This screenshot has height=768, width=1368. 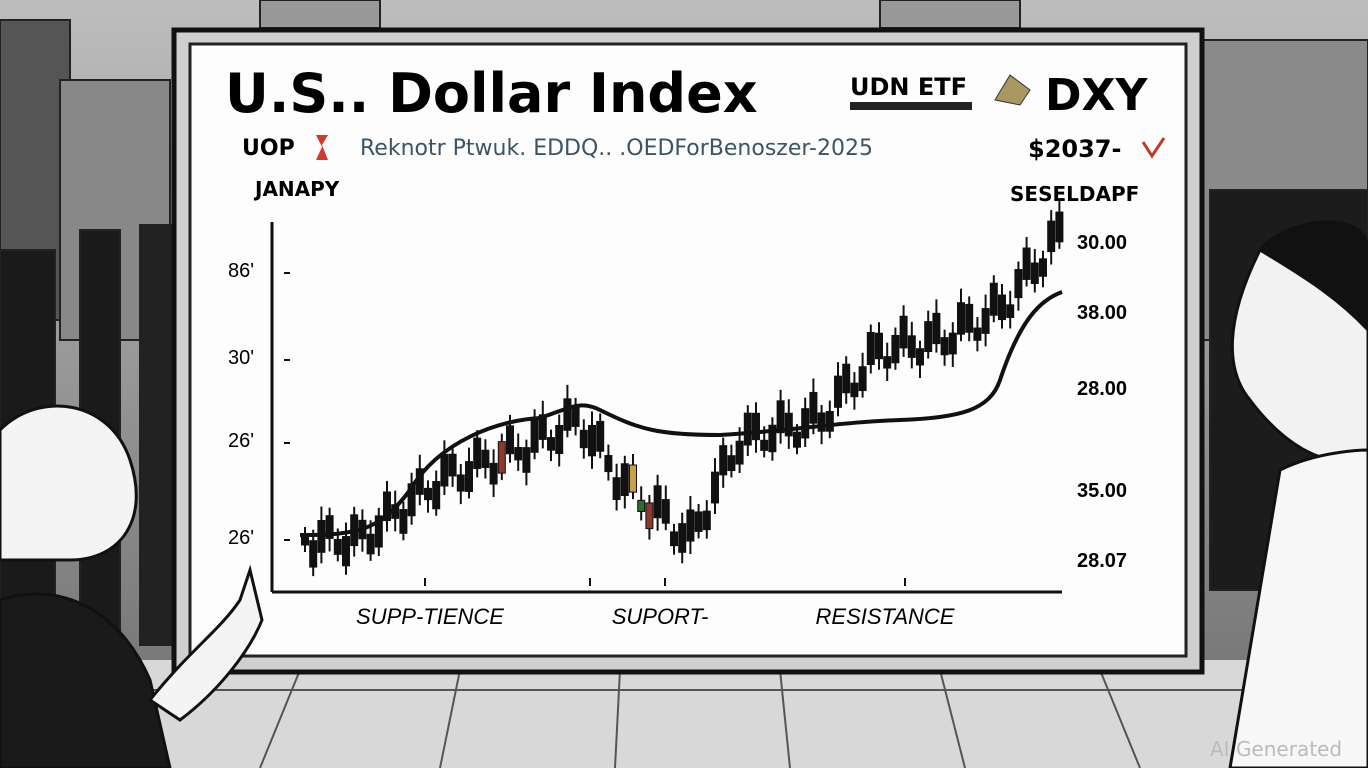 I want to click on floor, so click(x=684, y=714).